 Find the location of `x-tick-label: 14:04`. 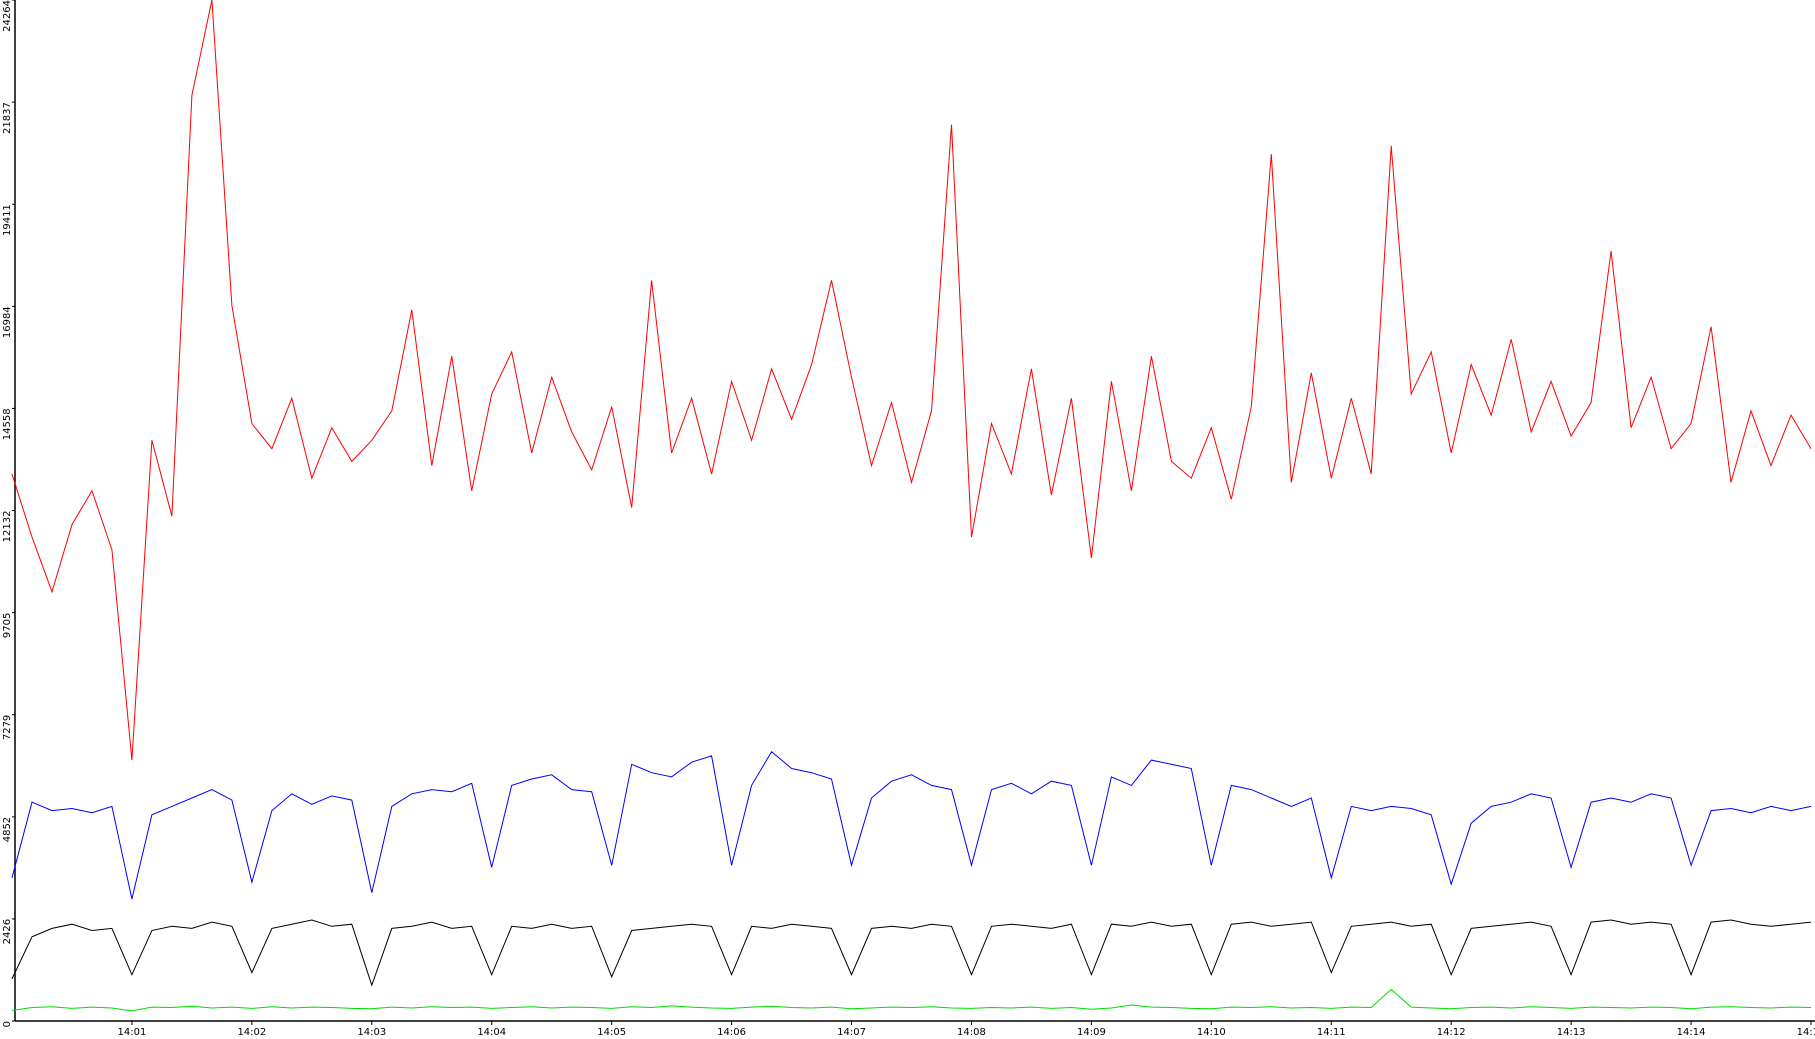

x-tick-label: 14:04 is located at coordinates (491, 1032).